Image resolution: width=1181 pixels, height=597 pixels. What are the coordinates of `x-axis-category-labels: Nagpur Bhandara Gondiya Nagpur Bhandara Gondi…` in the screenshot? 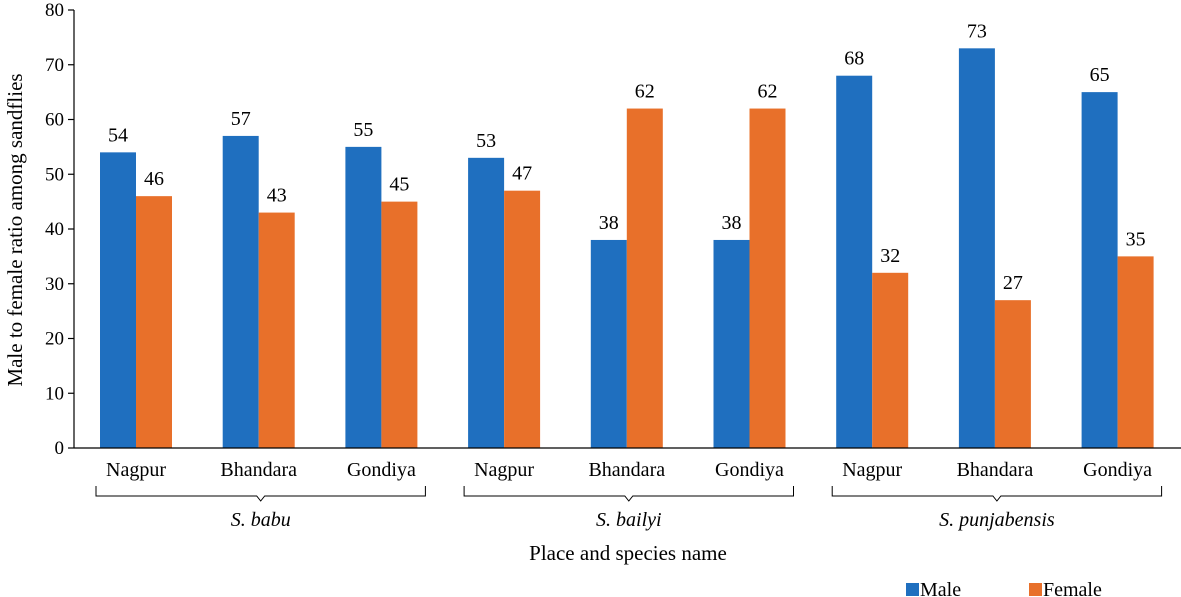 It's located at (629, 470).